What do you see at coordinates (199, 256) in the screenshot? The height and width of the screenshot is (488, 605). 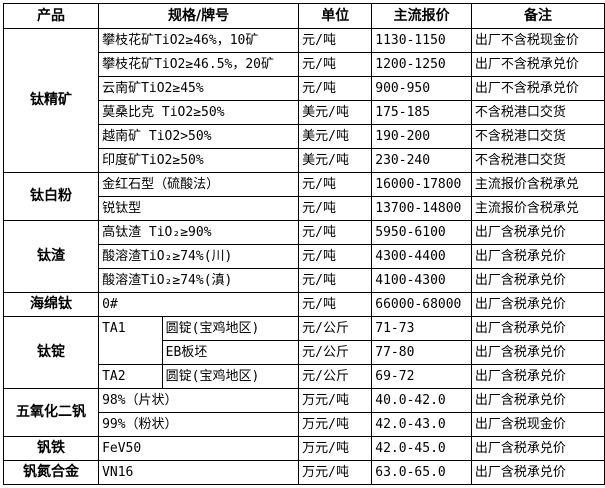 I see `spec-cell: 酸溶渣TiO₂≥74%(川)` at bounding box center [199, 256].